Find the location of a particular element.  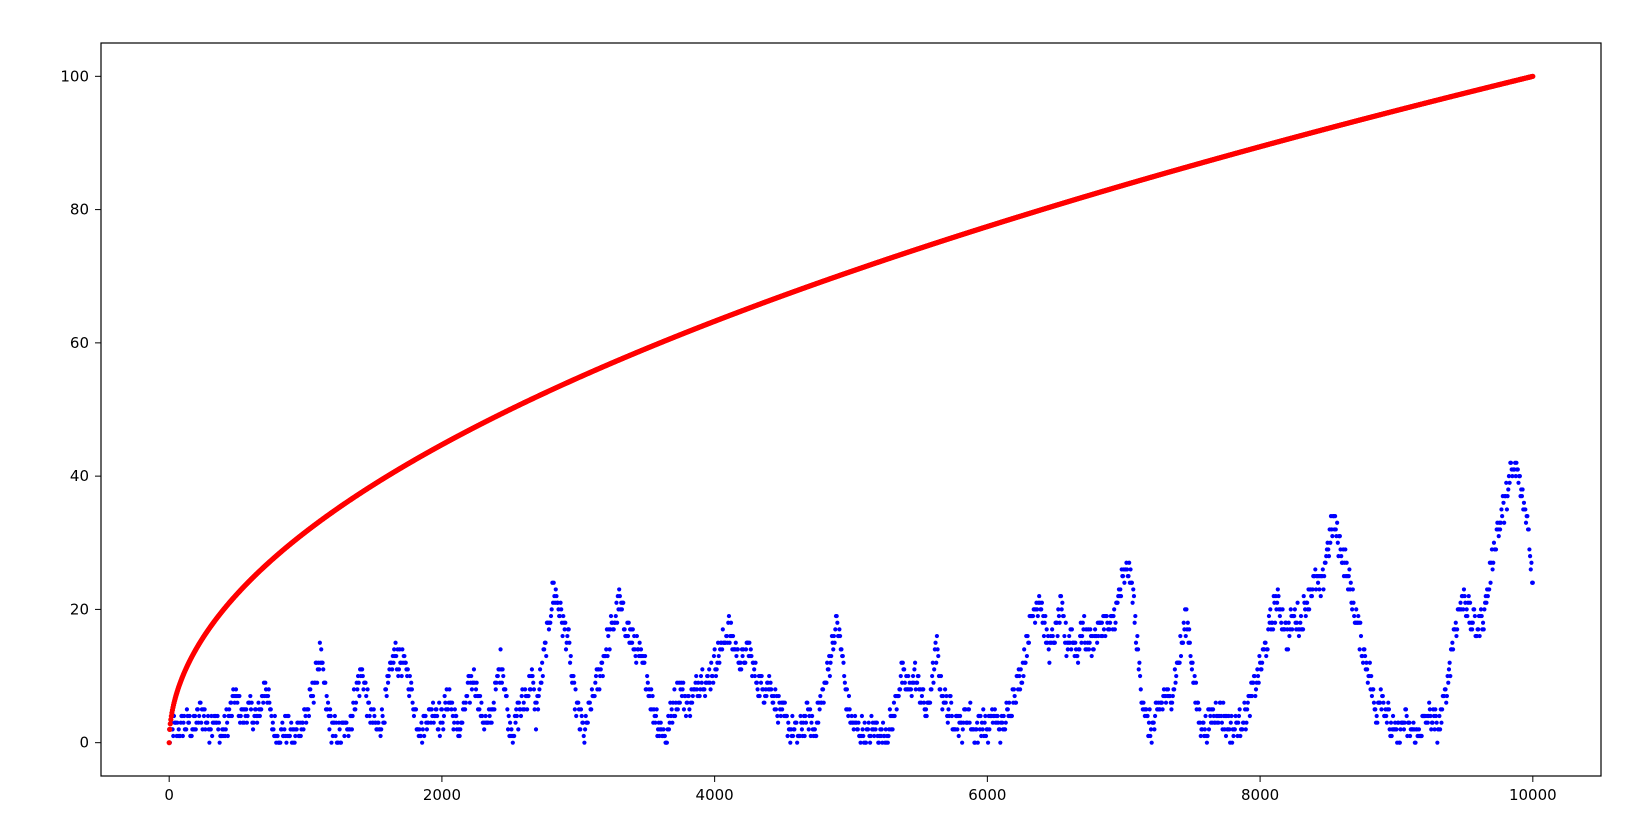

sqrt-point is located at coordinates (1533, 76).